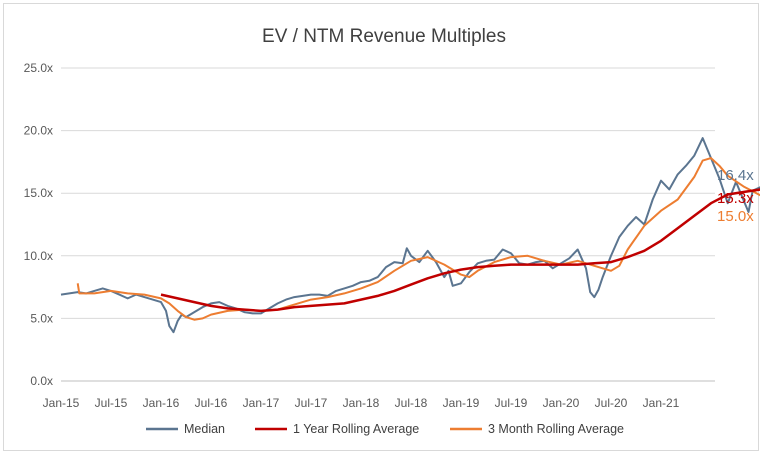 The height and width of the screenshot is (457, 764). What do you see at coordinates (411, 403) in the screenshot?
I see `x-tick-label: Jul-18` at bounding box center [411, 403].